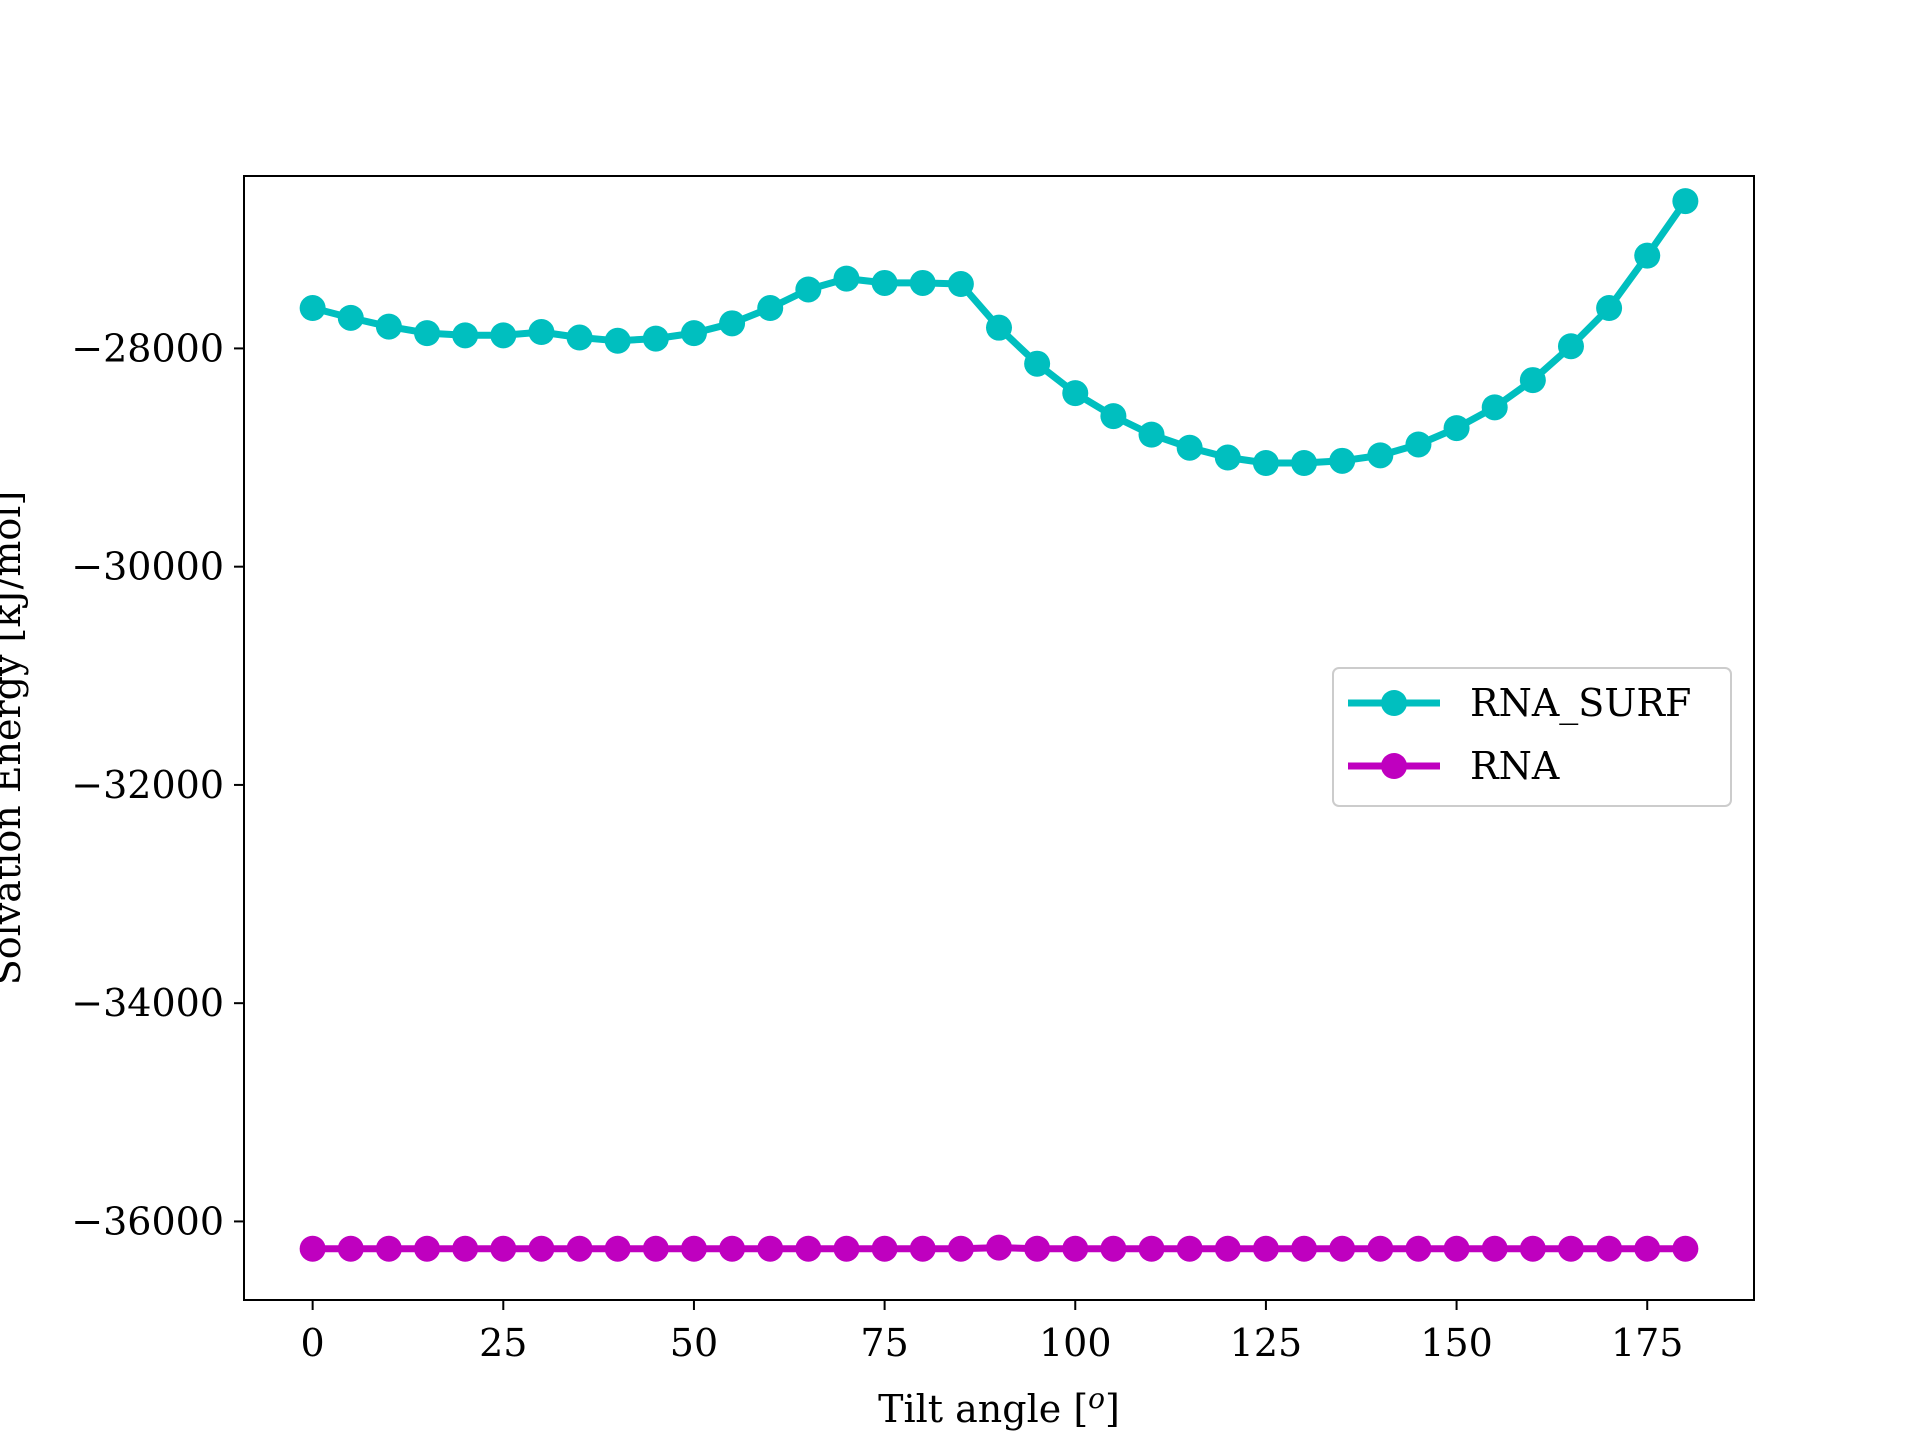 This screenshot has width=1920, height=1440. Describe the element at coordinates (503, 1343) in the screenshot. I see `x-tick-label: 25` at that location.